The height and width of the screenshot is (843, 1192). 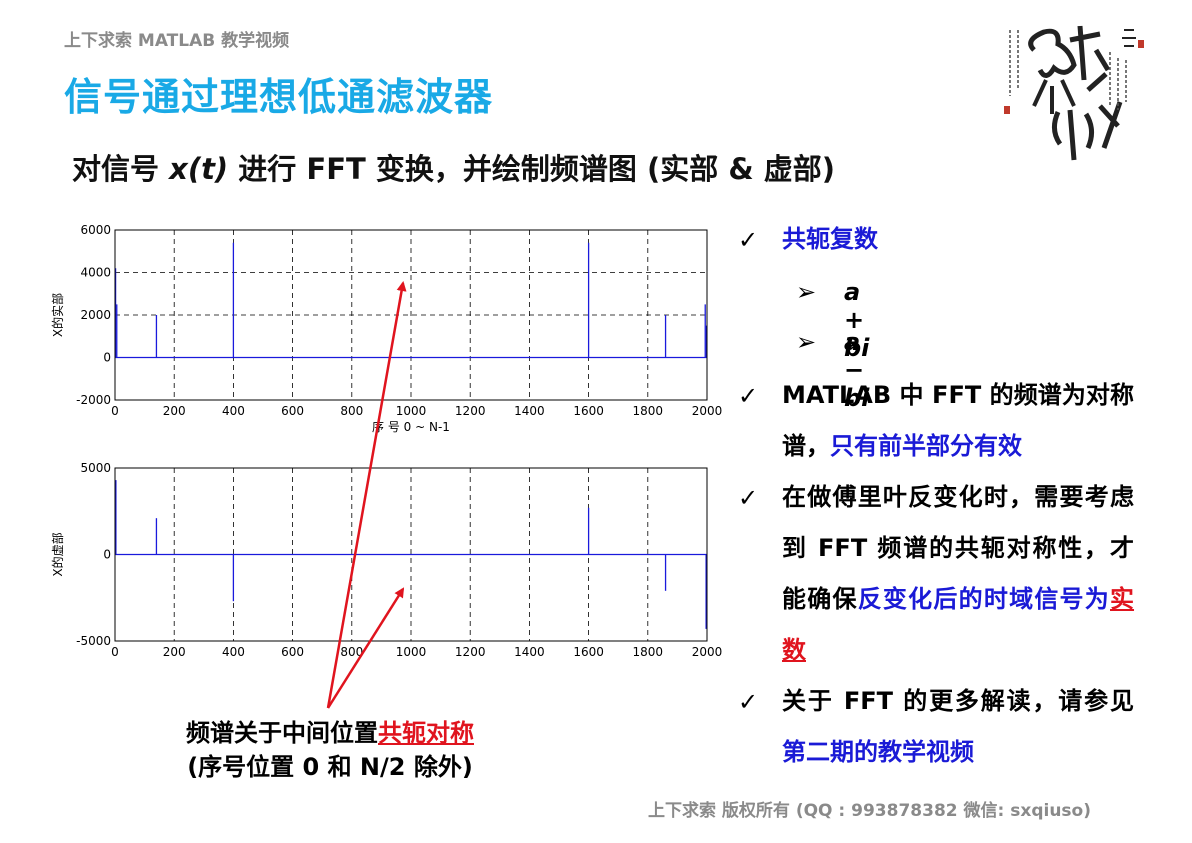 I want to click on sub1-text: a + bi, so click(x=857, y=320).